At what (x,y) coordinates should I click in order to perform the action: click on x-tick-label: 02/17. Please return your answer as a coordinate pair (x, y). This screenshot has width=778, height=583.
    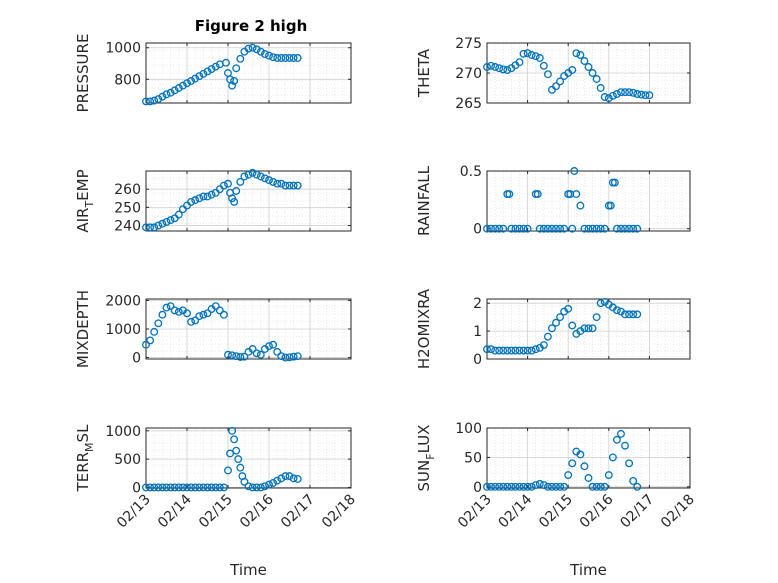
    Looking at the image, I should click on (298, 512).